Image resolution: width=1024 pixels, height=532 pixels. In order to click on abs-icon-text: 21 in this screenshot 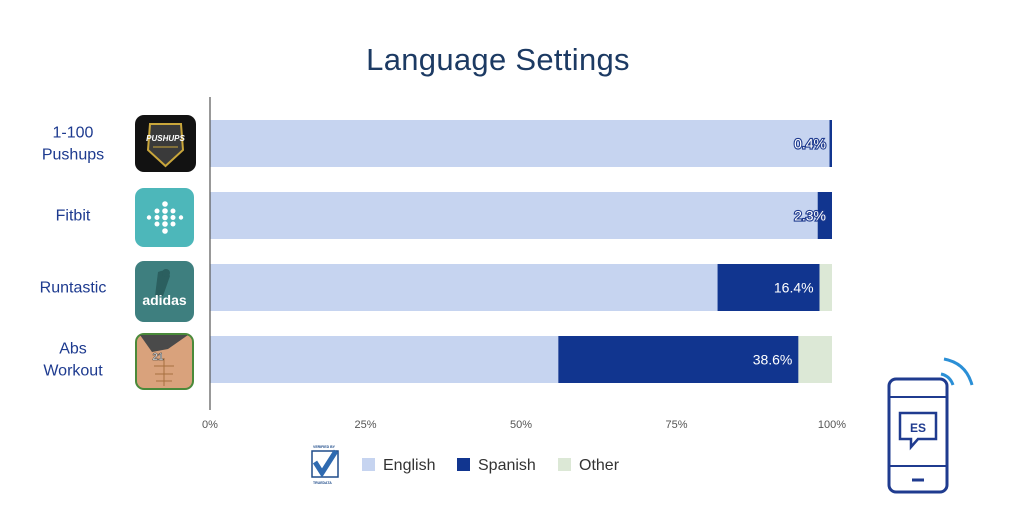, I will do `click(158, 357)`.